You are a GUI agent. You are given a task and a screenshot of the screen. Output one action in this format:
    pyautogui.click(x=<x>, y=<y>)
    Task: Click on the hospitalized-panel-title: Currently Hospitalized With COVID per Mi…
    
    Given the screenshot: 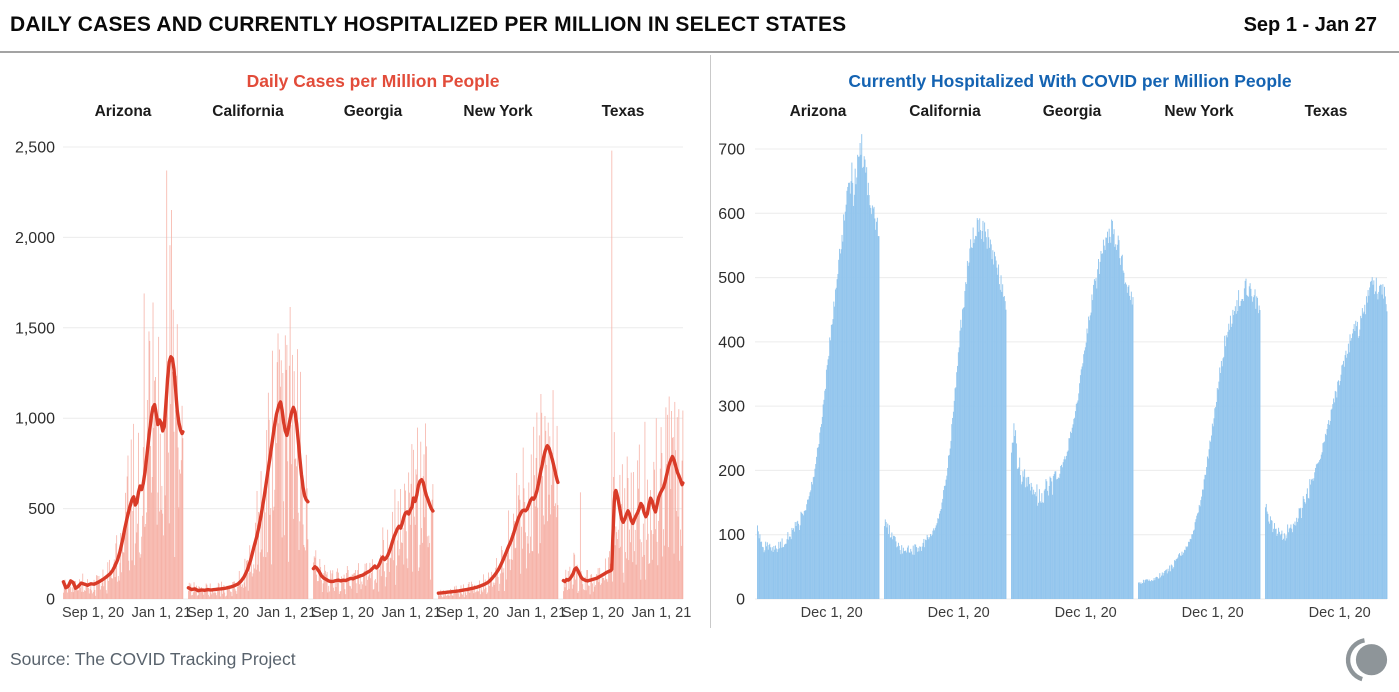 What is the action you would take?
    pyautogui.click(x=1070, y=81)
    